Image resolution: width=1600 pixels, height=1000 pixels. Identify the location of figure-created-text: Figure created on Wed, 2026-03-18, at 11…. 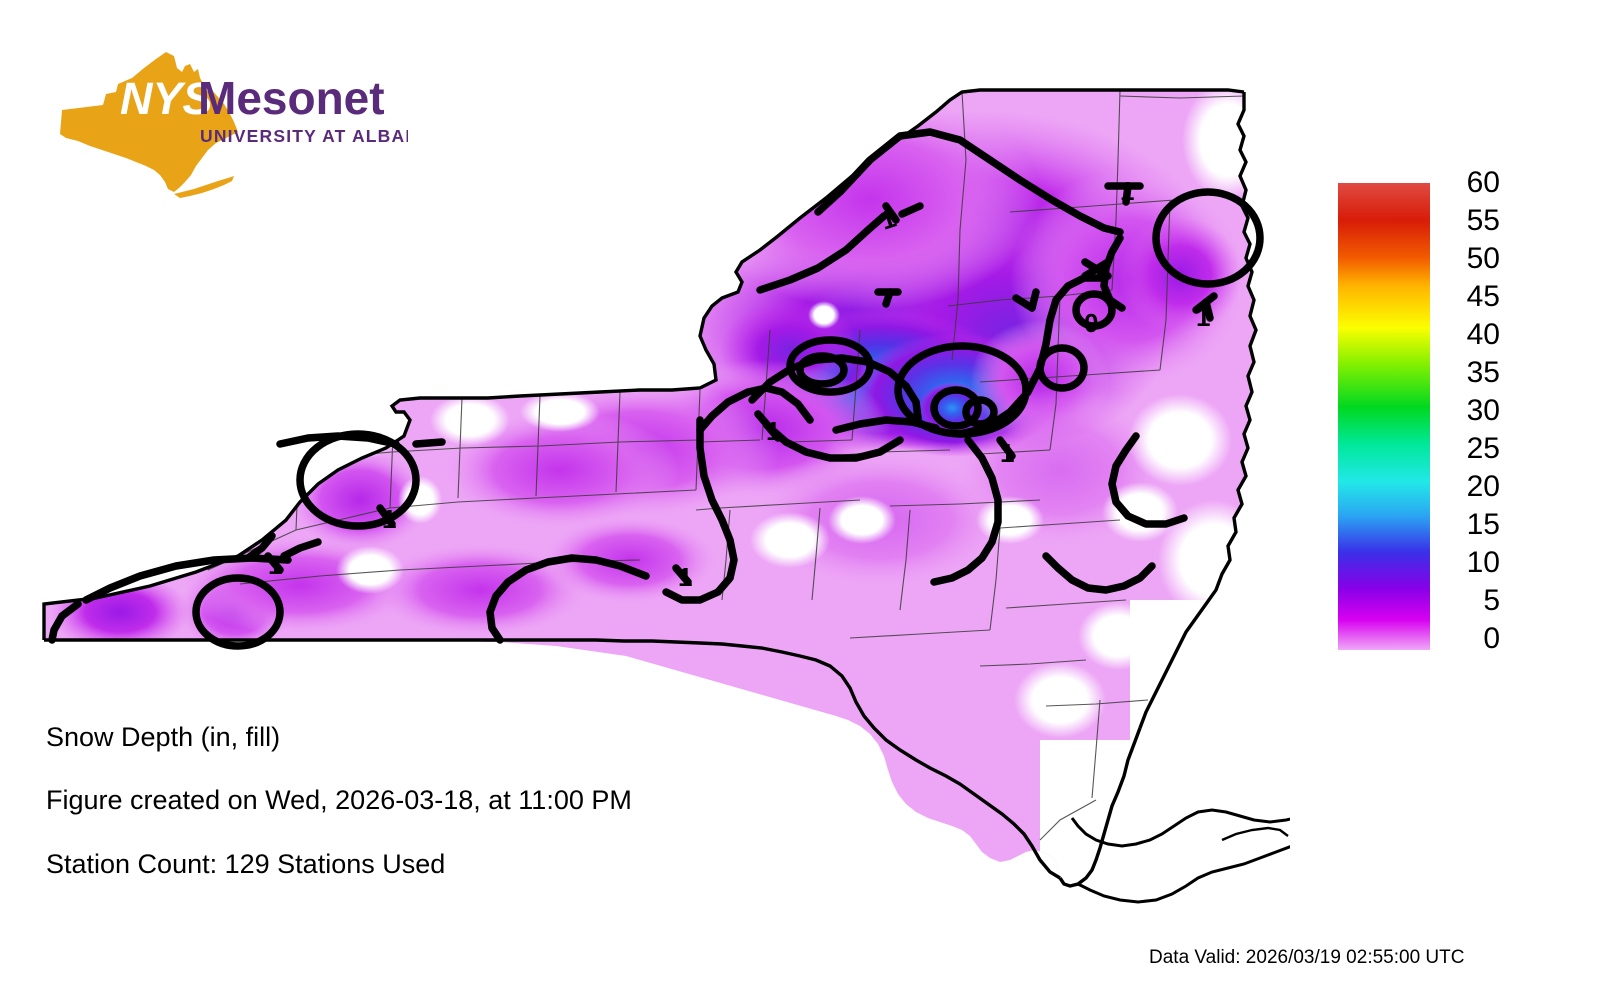
(339, 800).